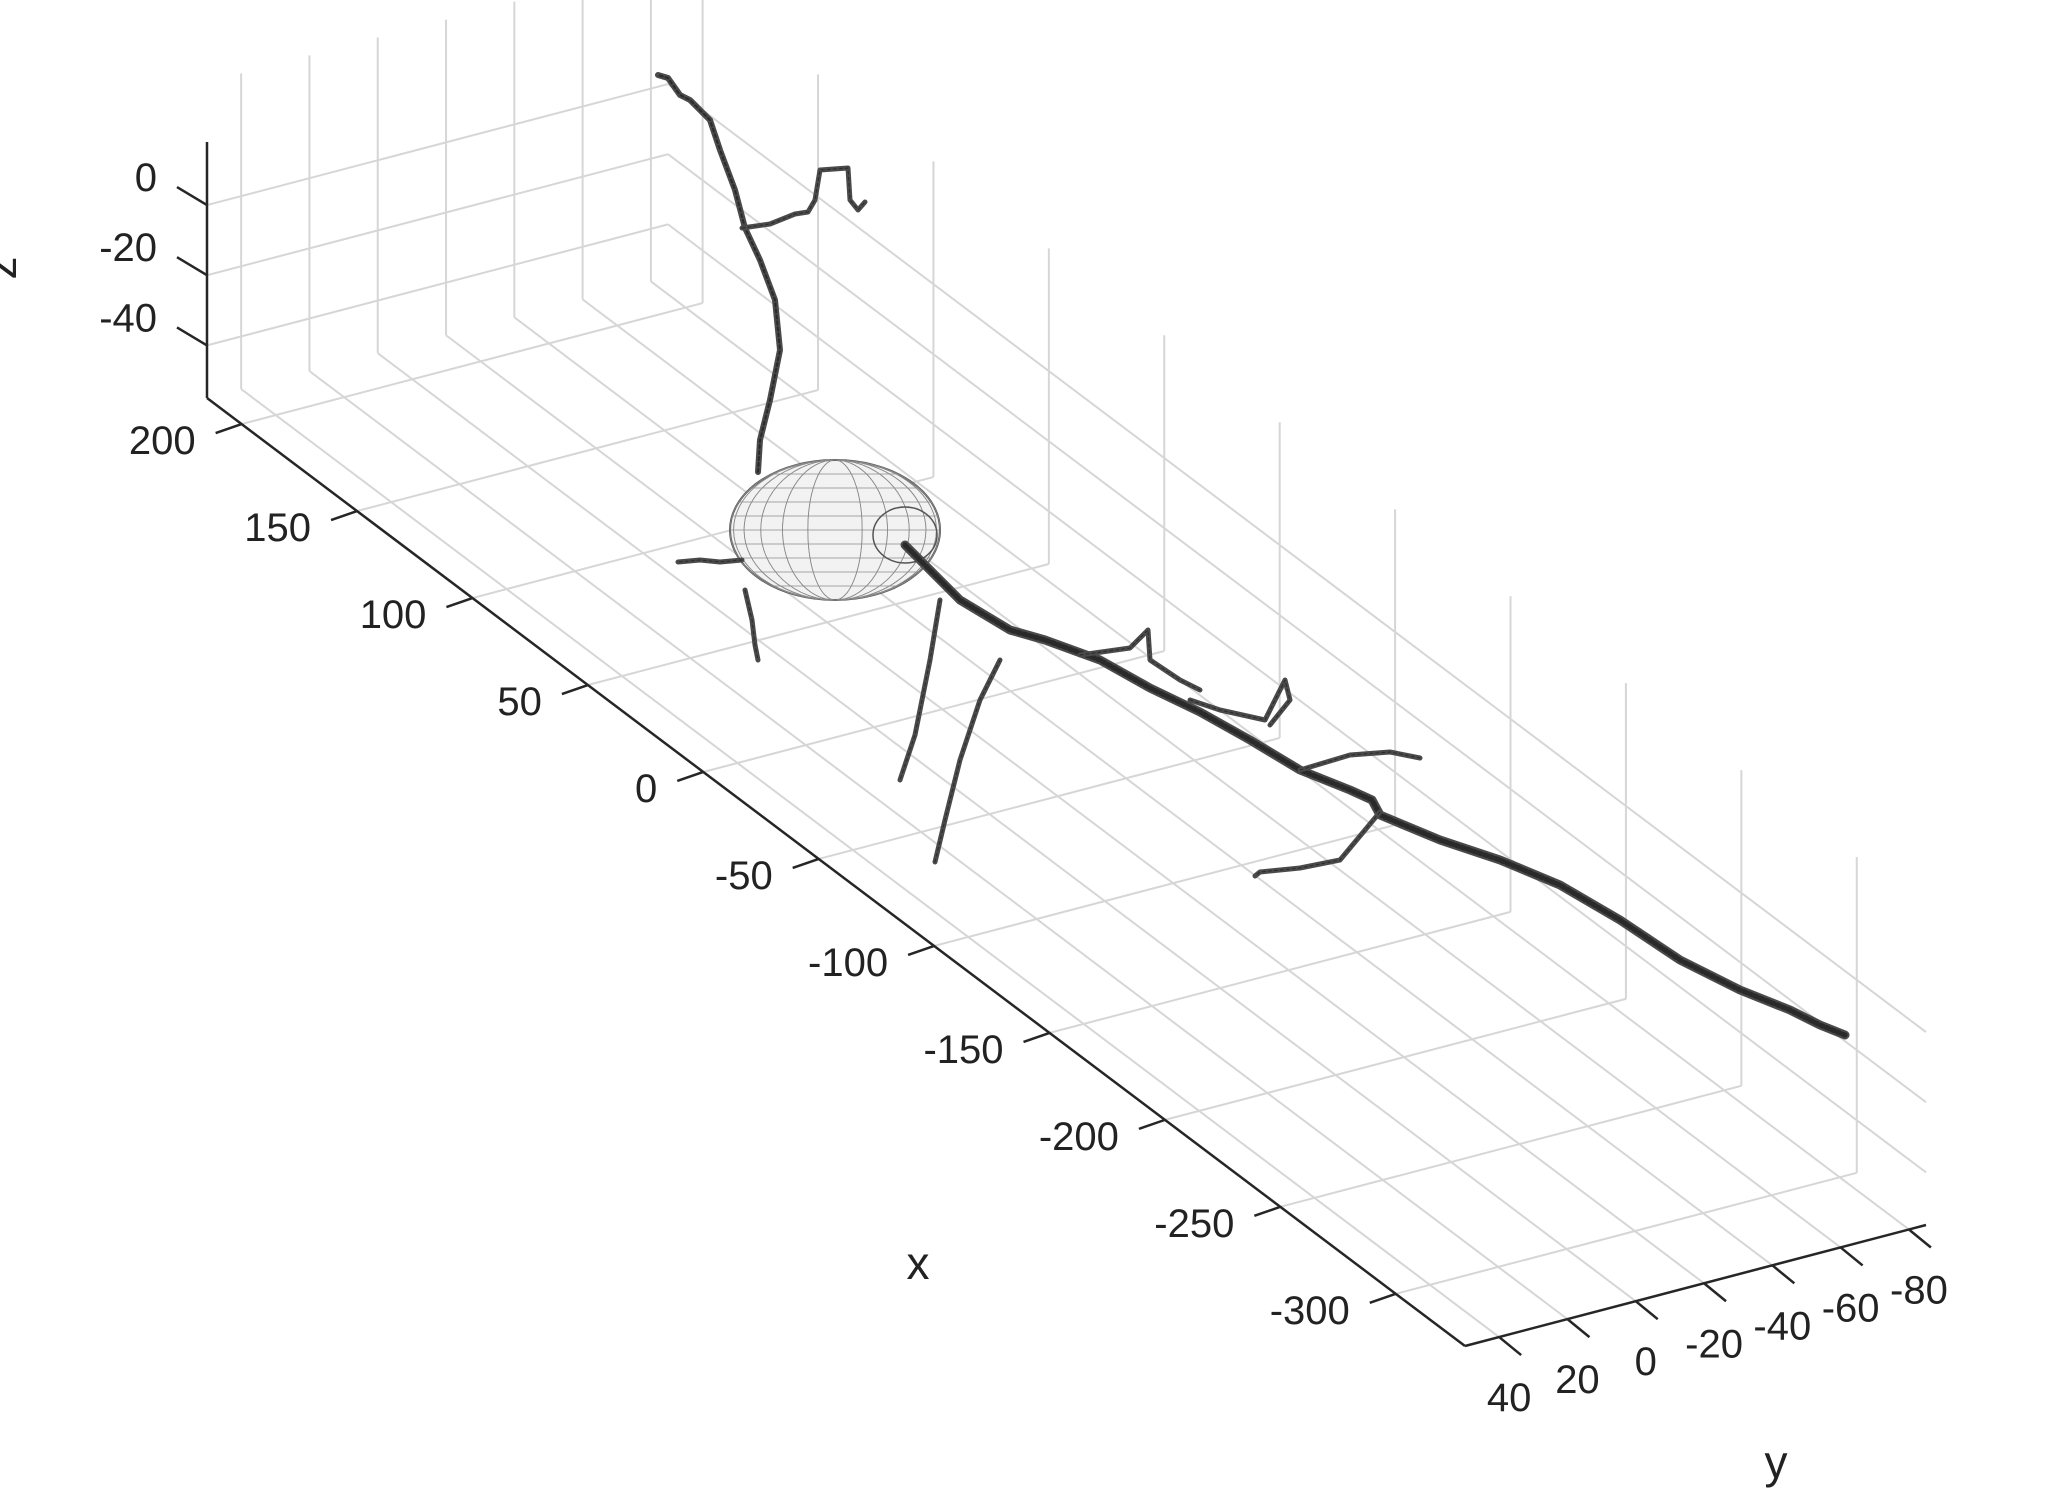 The height and width of the screenshot is (1496, 2052). I want to click on z-tick-label: -20, so click(128, 248).